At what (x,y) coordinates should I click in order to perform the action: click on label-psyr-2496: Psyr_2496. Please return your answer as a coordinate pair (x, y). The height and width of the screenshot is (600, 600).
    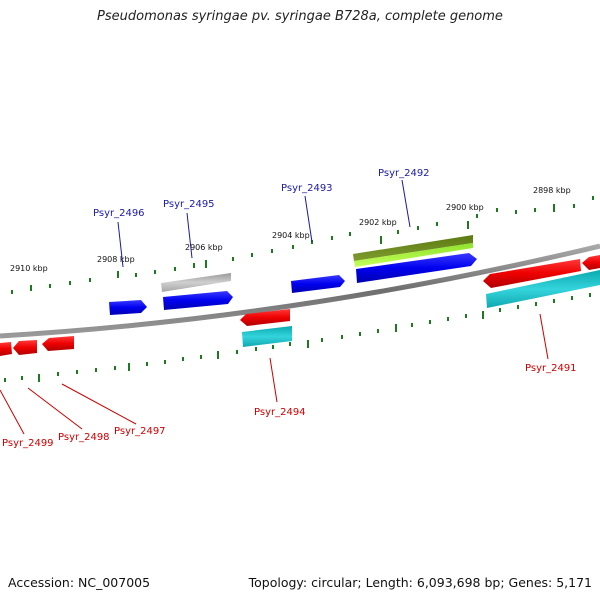
    Looking at the image, I should click on (119, 213).